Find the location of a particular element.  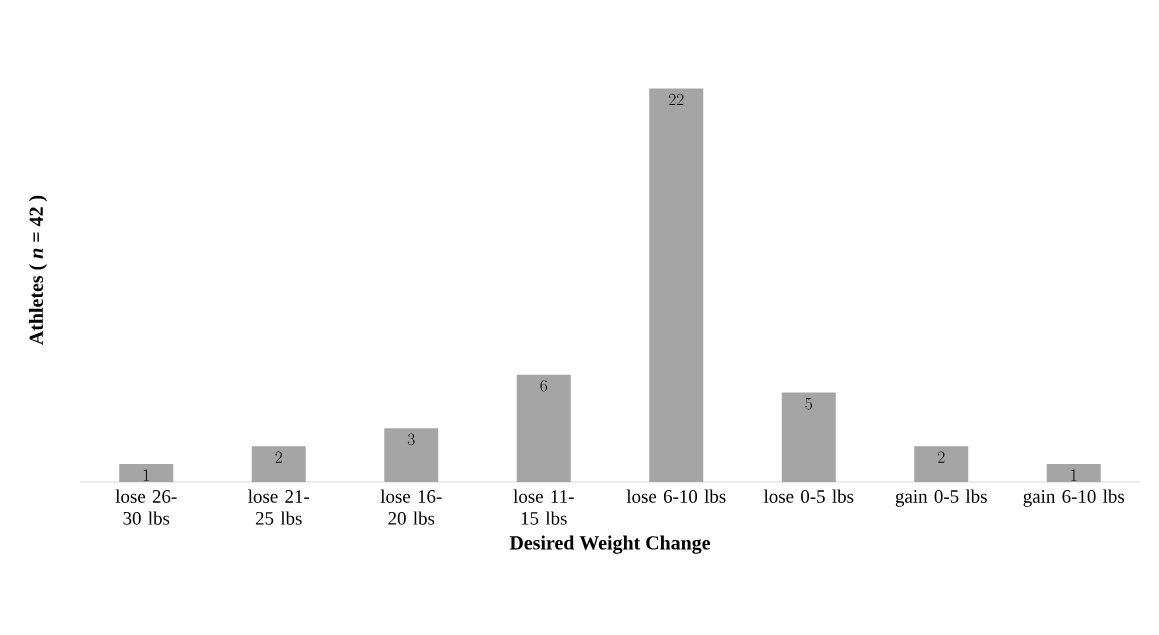

data-label: 6 is located at coordinates (544, 385).